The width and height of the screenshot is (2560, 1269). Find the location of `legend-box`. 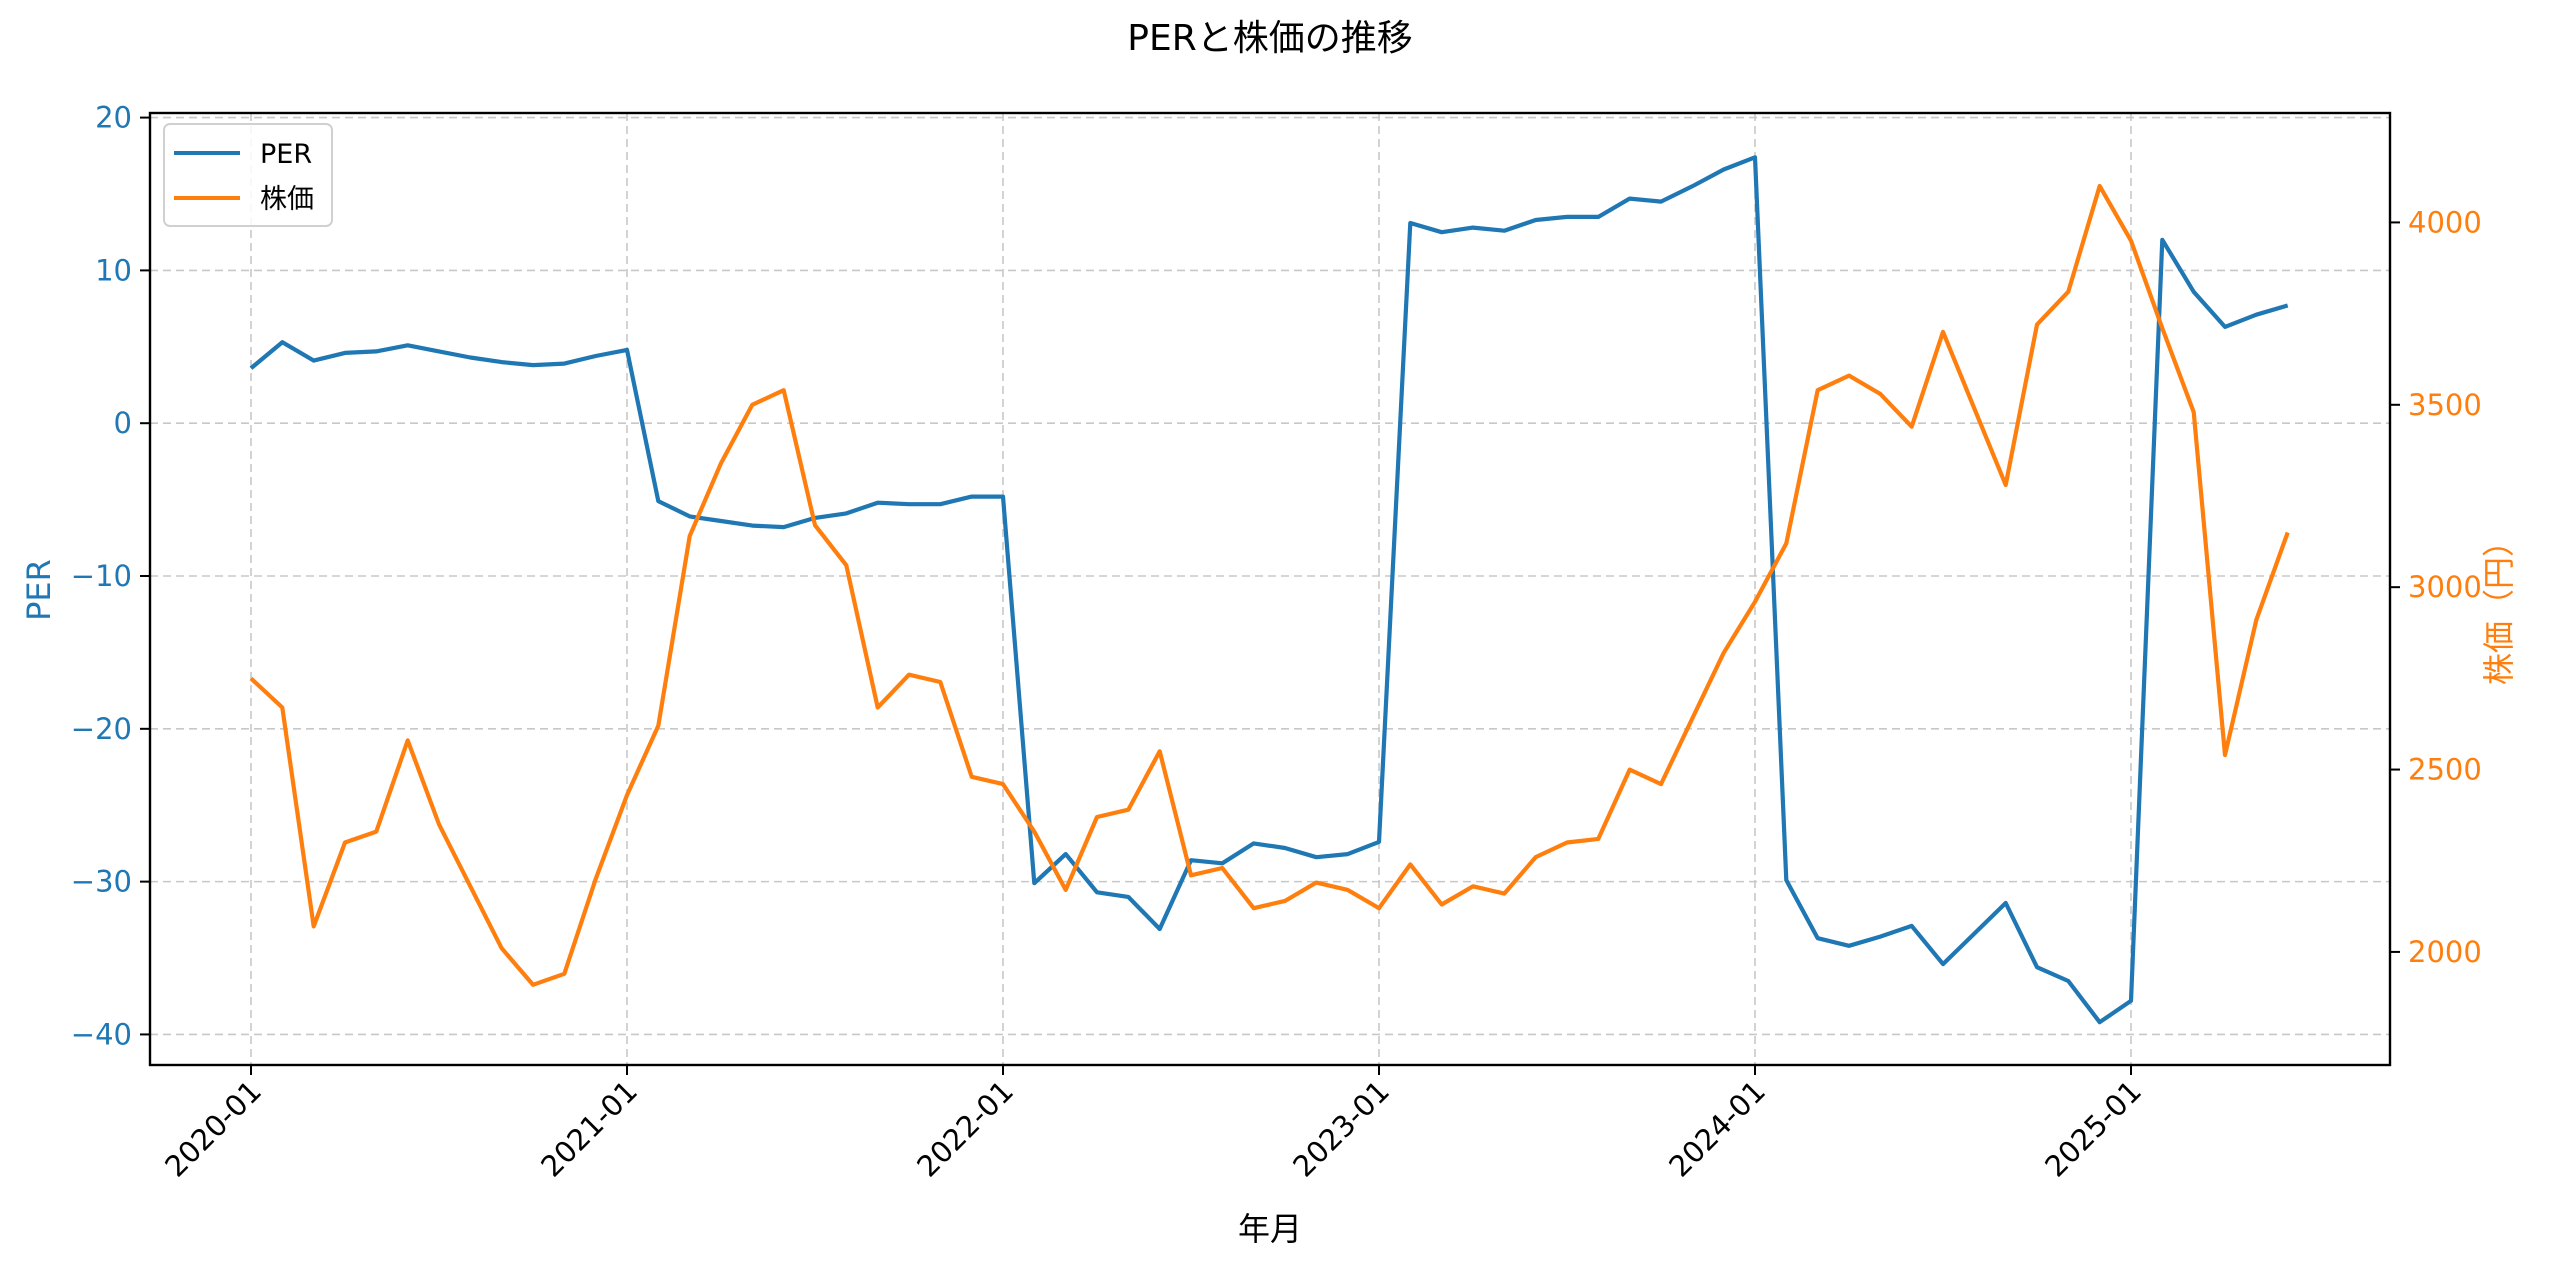

legend-box is located at coordinates (248, 175).